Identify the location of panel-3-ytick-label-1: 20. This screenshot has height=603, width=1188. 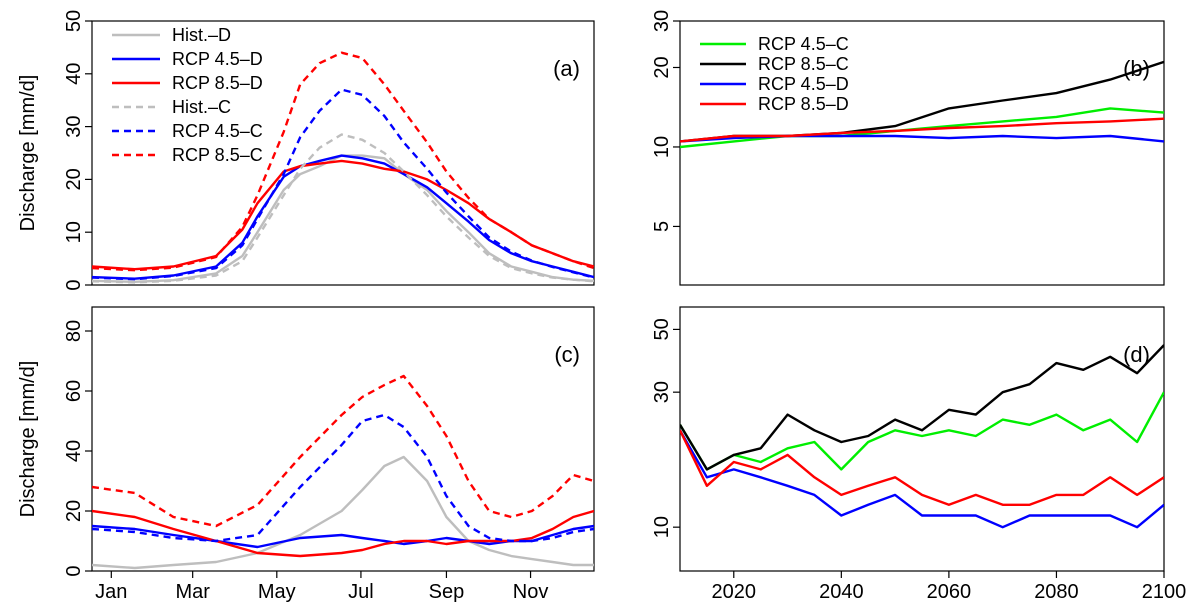
(74, 511).